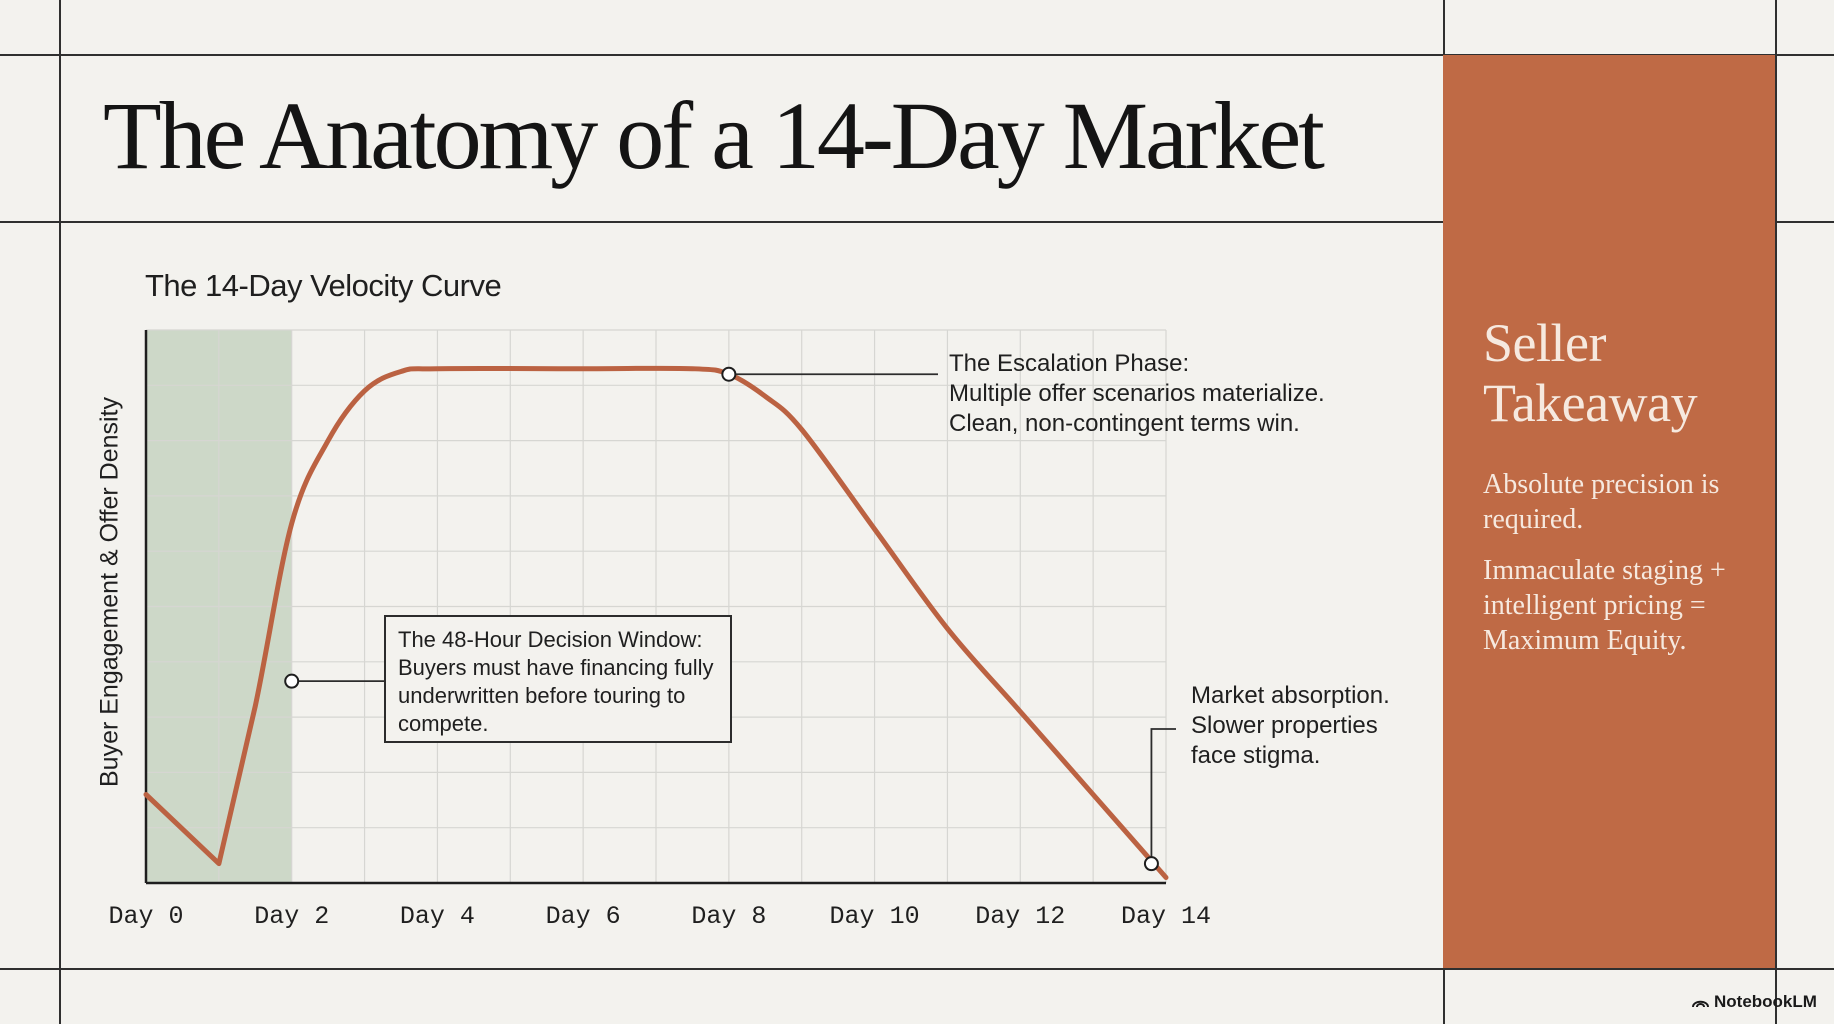 The image size is (1834, 1024). I want to click on annotation-decision-window-line: The 48-Hour Decision Window:, so click(550, 639).